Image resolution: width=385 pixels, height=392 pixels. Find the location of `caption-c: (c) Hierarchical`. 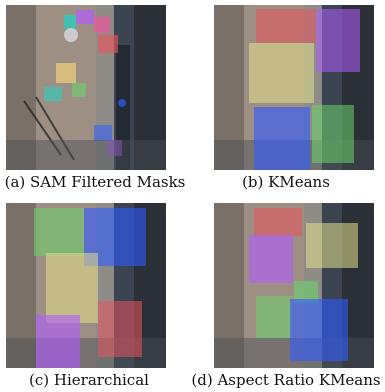

caption-c: (c) Hierarchical is located at coordinates (89, 380).